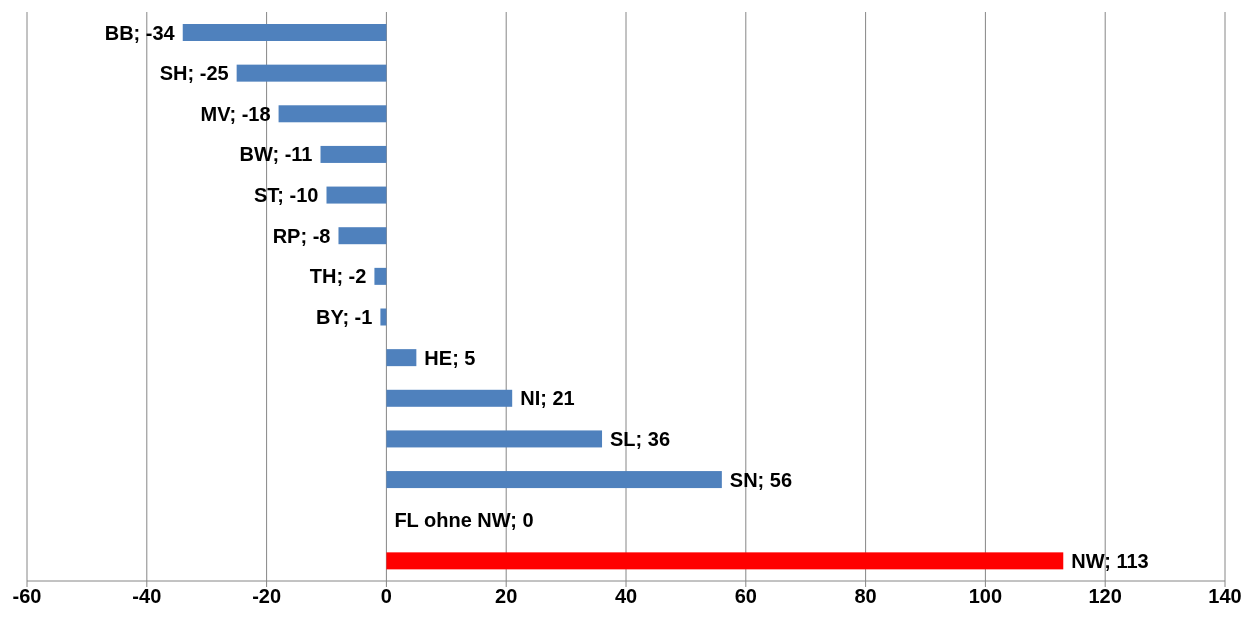  I want to click on x-tick-label: 40, so click(626, 596).